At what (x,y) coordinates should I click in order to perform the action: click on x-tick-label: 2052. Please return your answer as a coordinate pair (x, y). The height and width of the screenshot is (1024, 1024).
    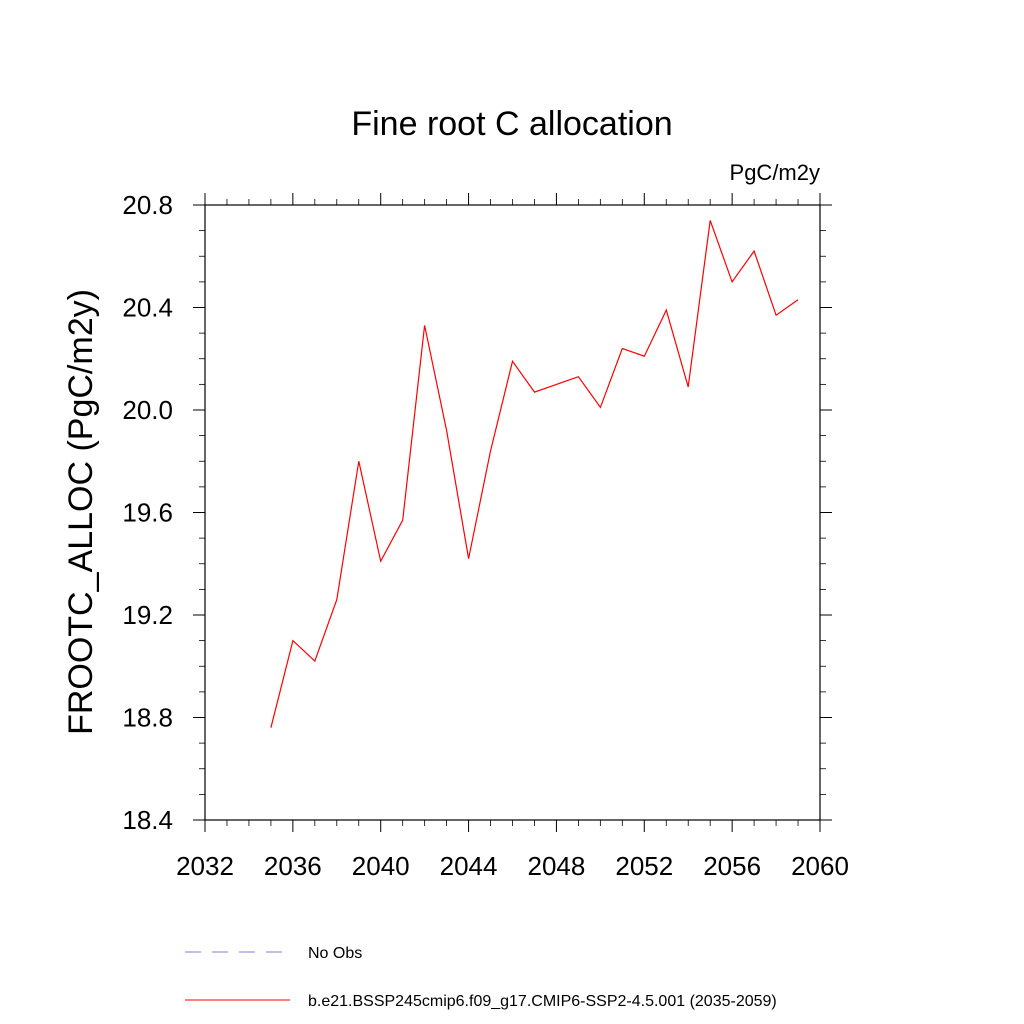
    Looking at the image, I should click on (644, 866).